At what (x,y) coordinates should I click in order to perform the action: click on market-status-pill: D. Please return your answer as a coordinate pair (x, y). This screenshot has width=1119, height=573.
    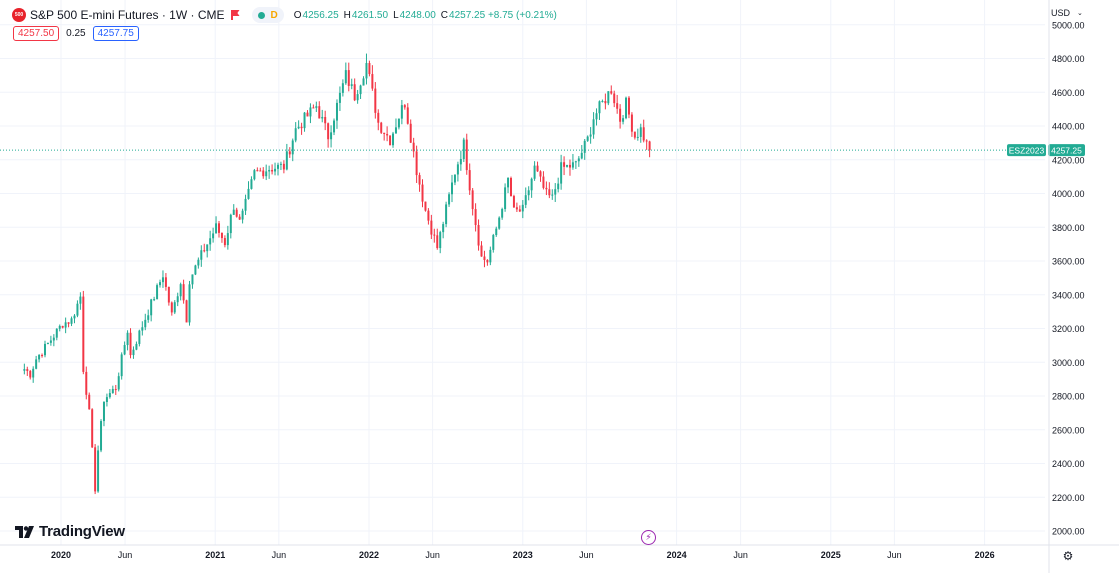
    Looking at the image, I should click on (267, 15).